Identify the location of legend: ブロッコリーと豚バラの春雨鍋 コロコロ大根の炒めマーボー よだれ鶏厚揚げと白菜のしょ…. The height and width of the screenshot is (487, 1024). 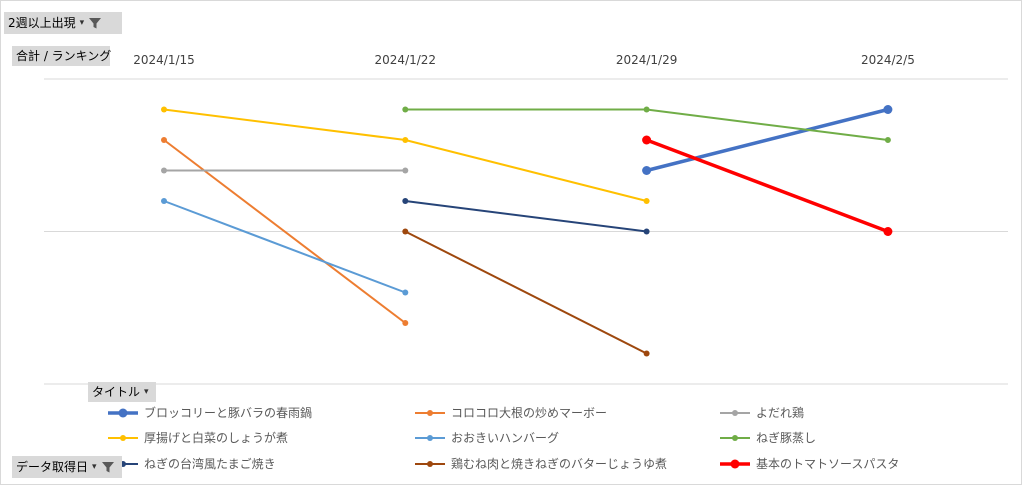
(503, 438).